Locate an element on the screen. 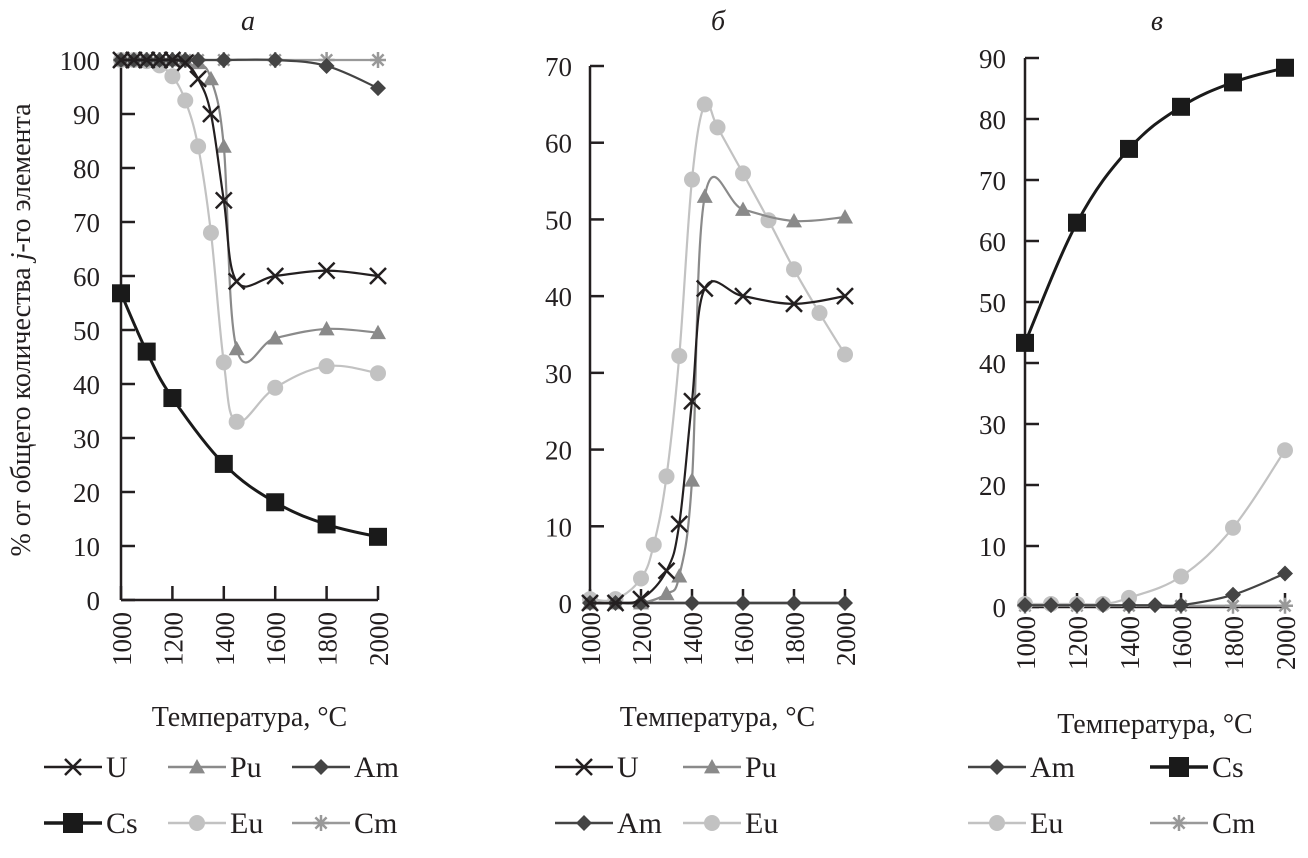 This screenshot has height=858, width=1308. legend-label: U is located at coordinates (117, 767).